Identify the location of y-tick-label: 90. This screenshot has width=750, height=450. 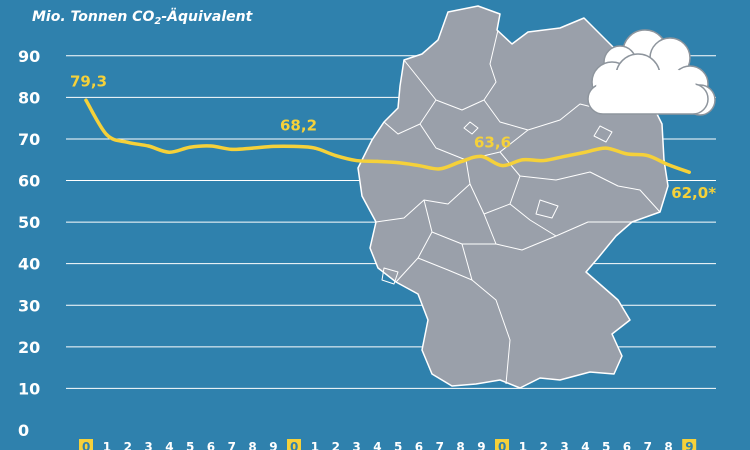
(29, 56).